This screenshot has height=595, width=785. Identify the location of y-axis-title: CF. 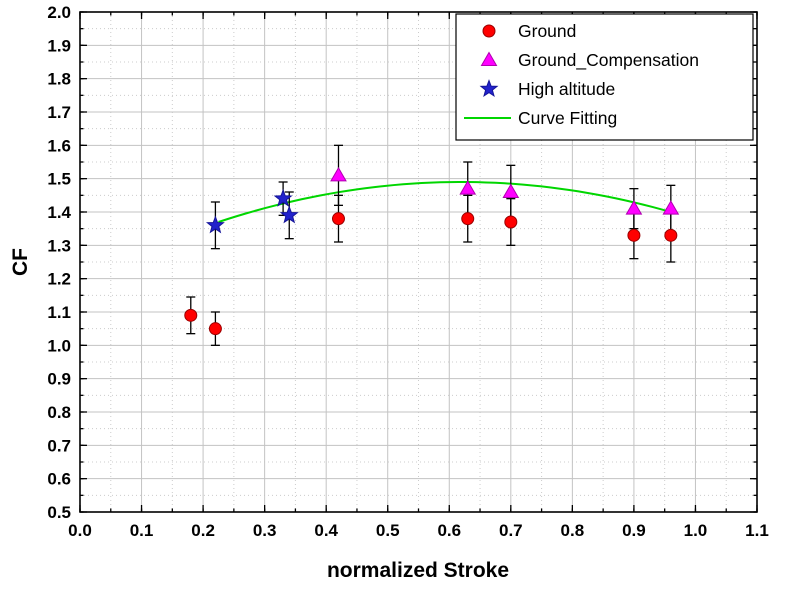
(20, 262).